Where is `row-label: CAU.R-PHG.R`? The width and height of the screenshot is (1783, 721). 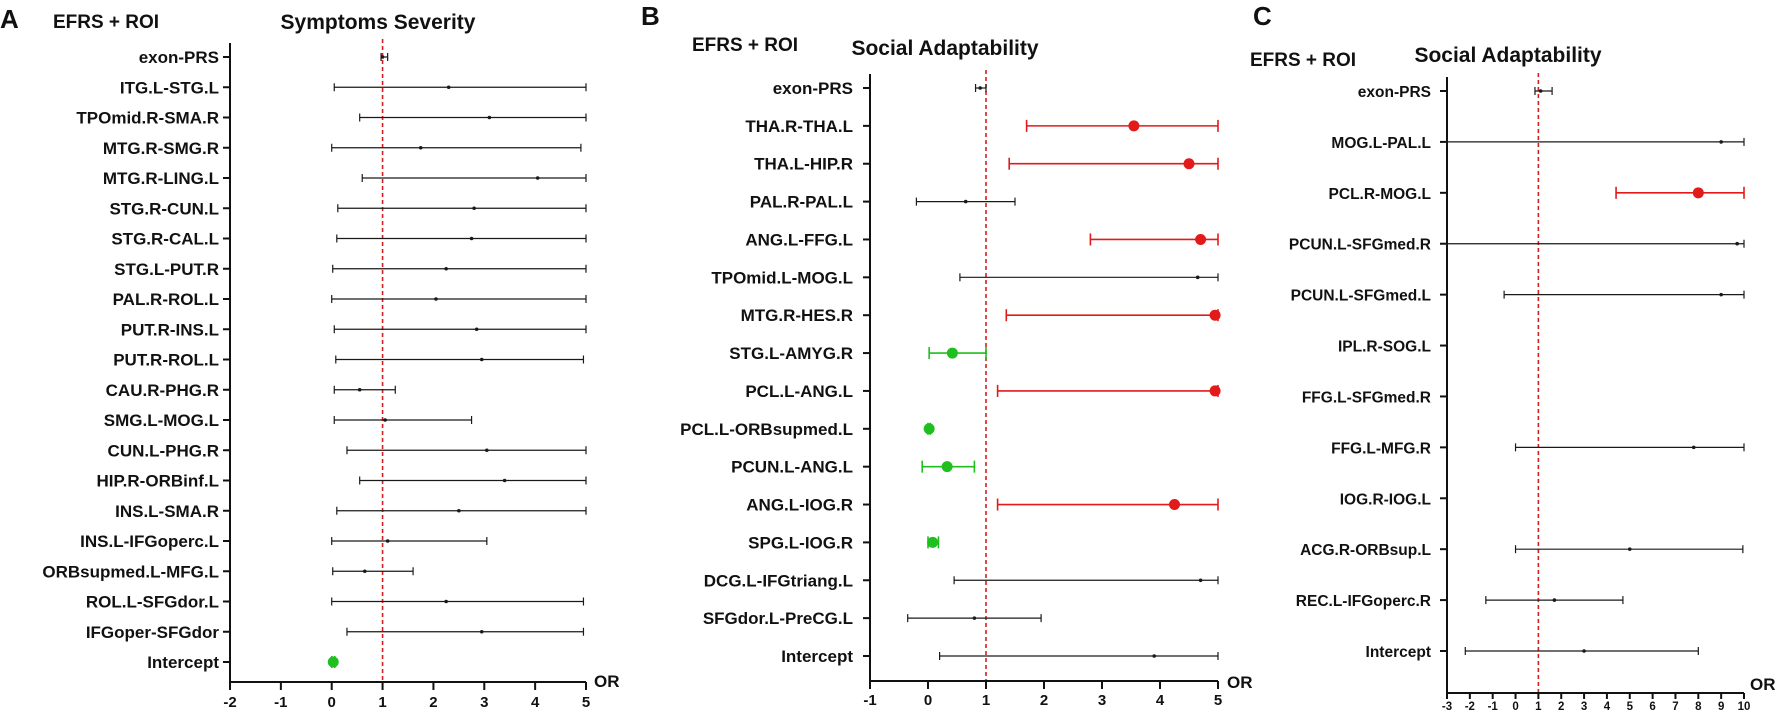
row-label: CAU.R-PHG.R is located at coordinates (162, 390).